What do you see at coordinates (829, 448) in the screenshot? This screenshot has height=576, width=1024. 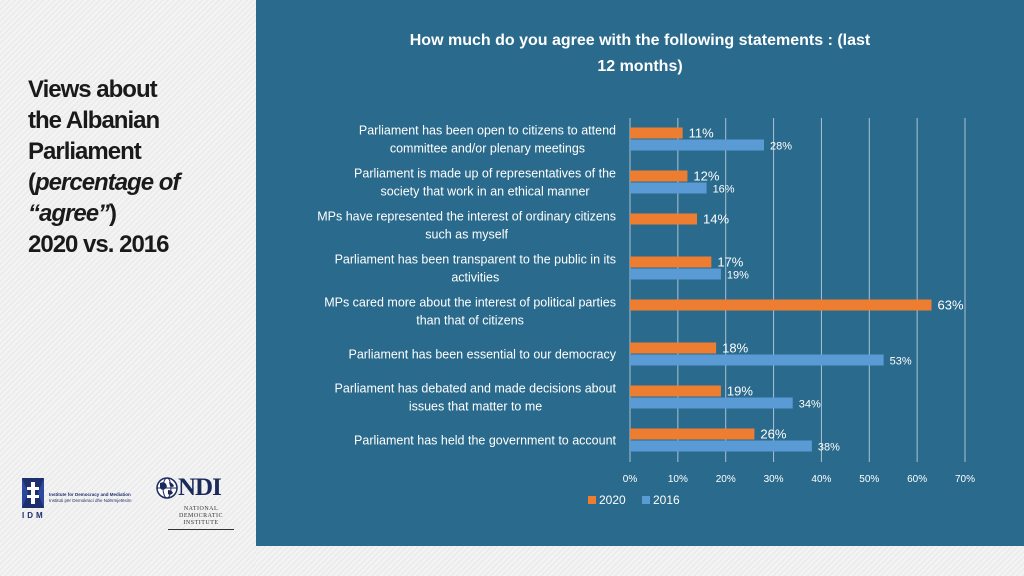 I see `data-label-2016-7: 38%` at bounding box center [829, 448].